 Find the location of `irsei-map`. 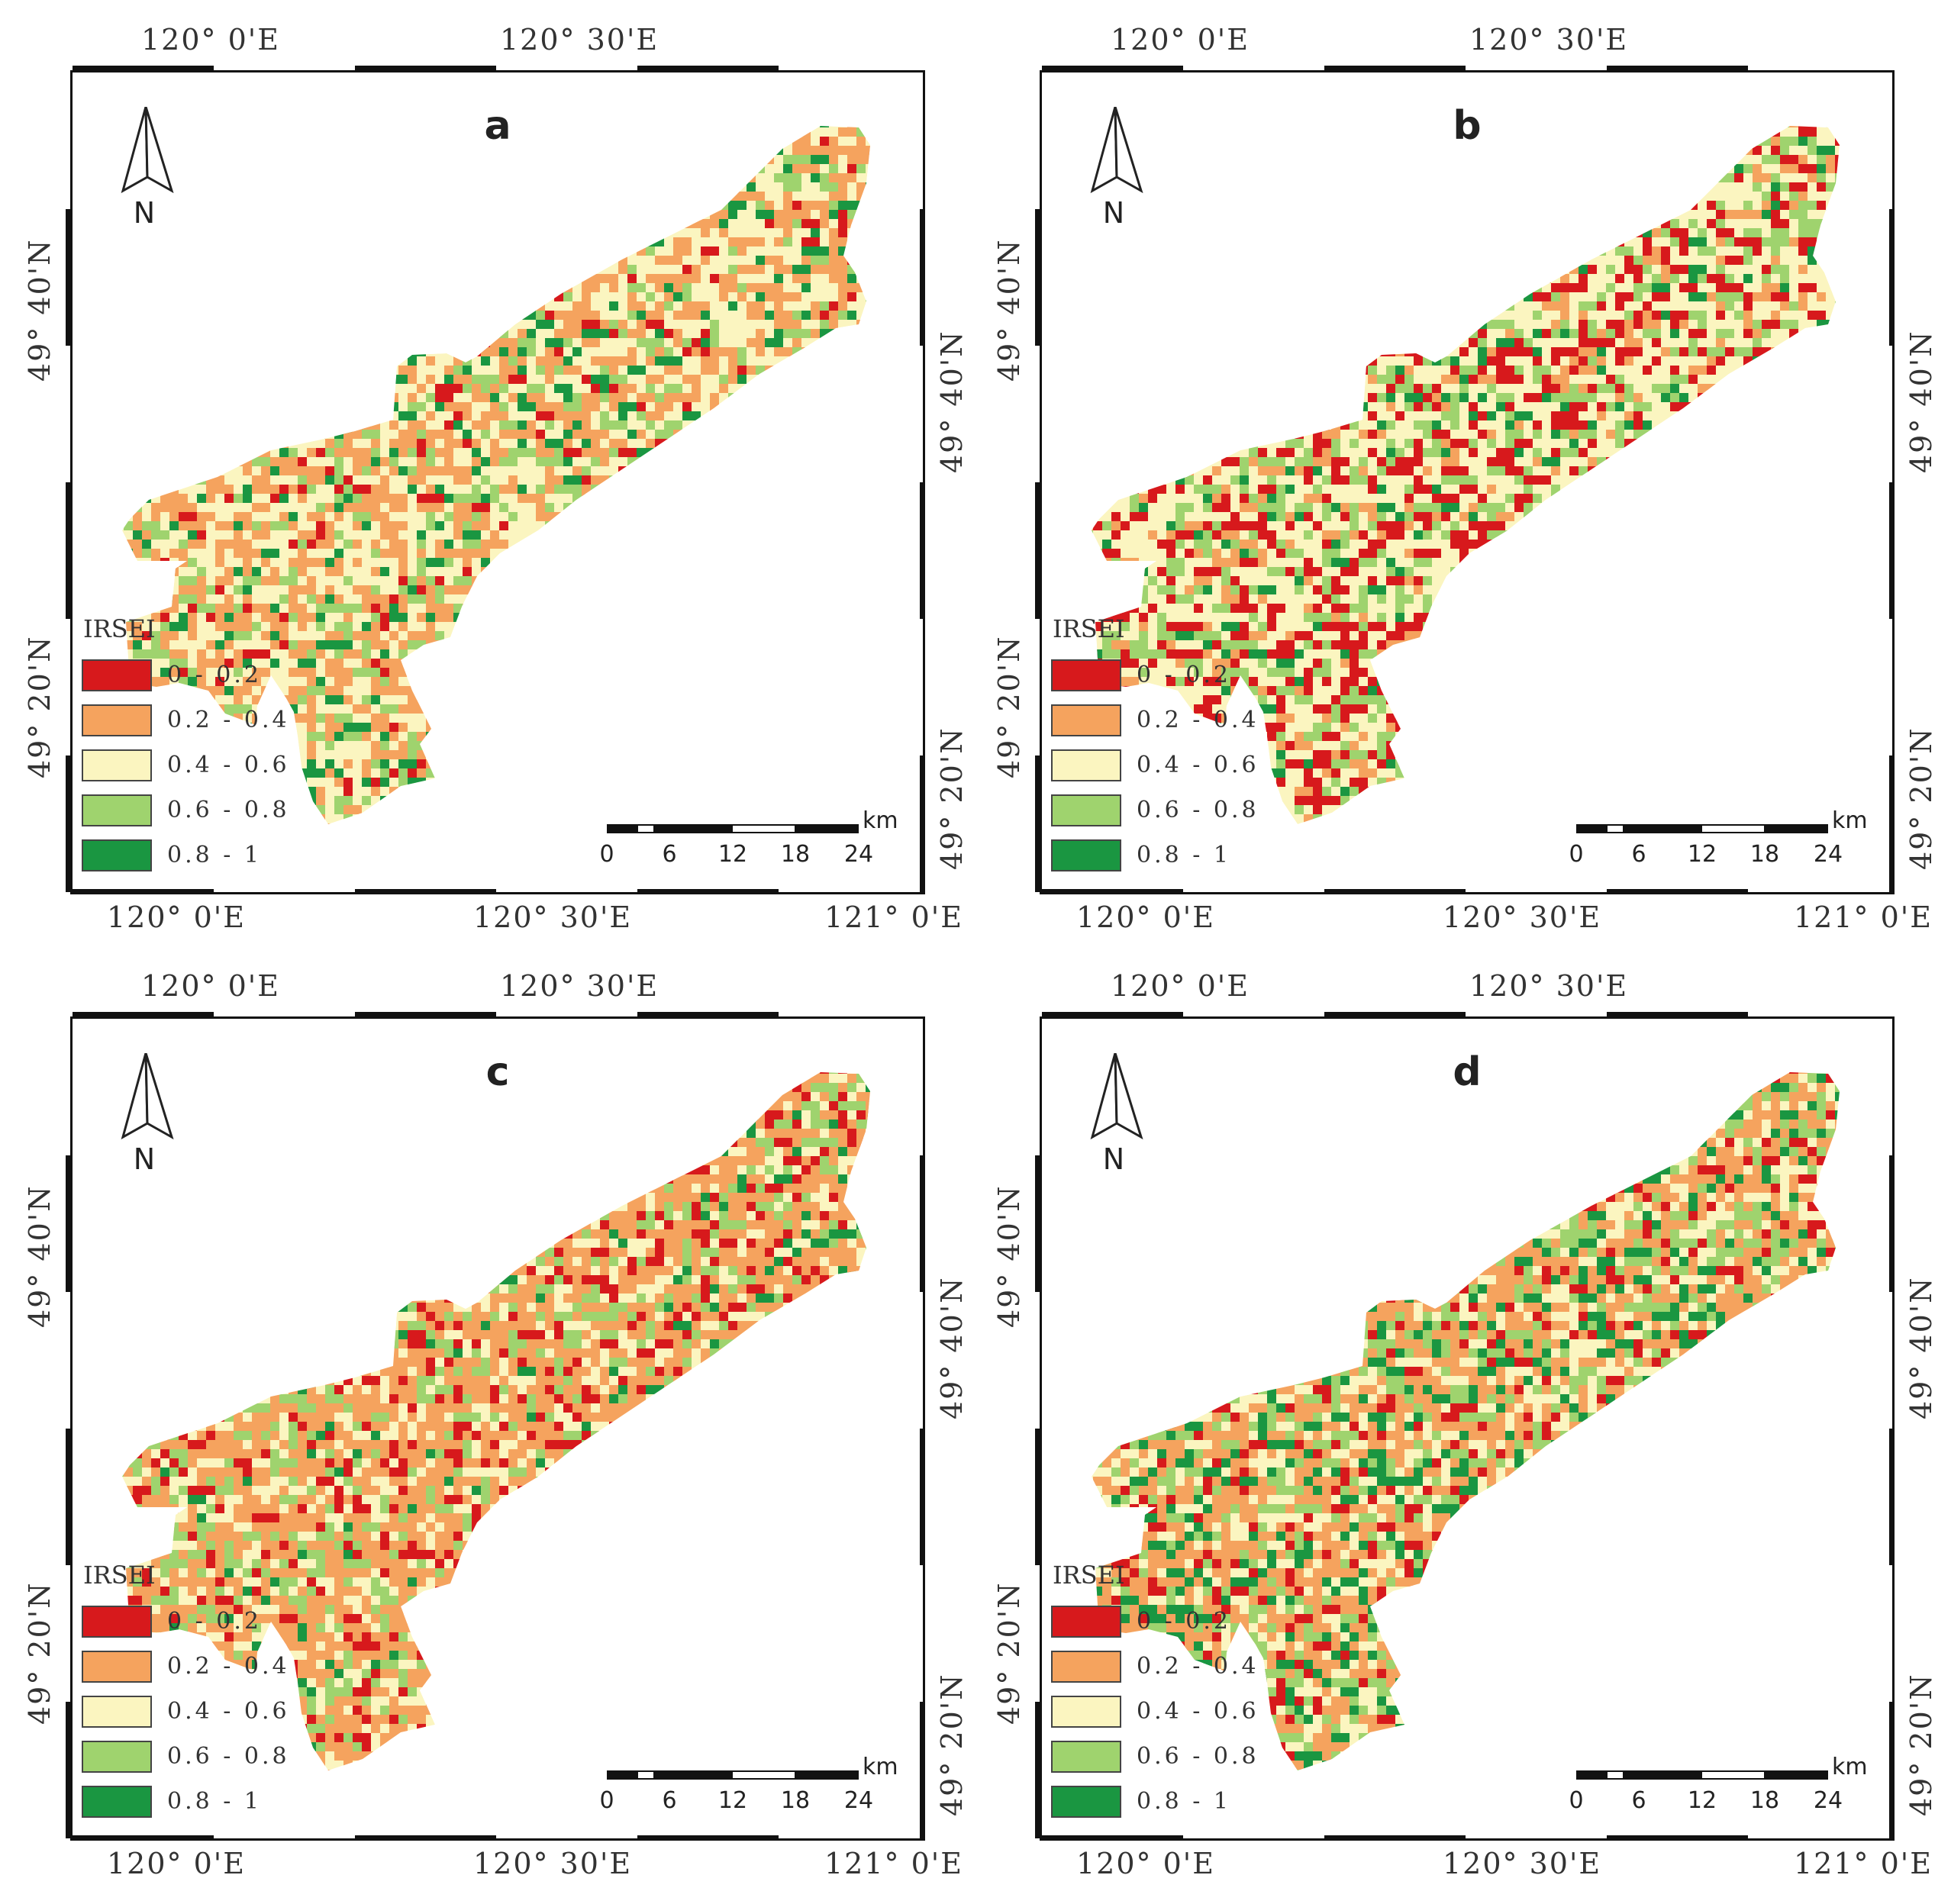

irsei-map is located at coordinates (496, 1421).